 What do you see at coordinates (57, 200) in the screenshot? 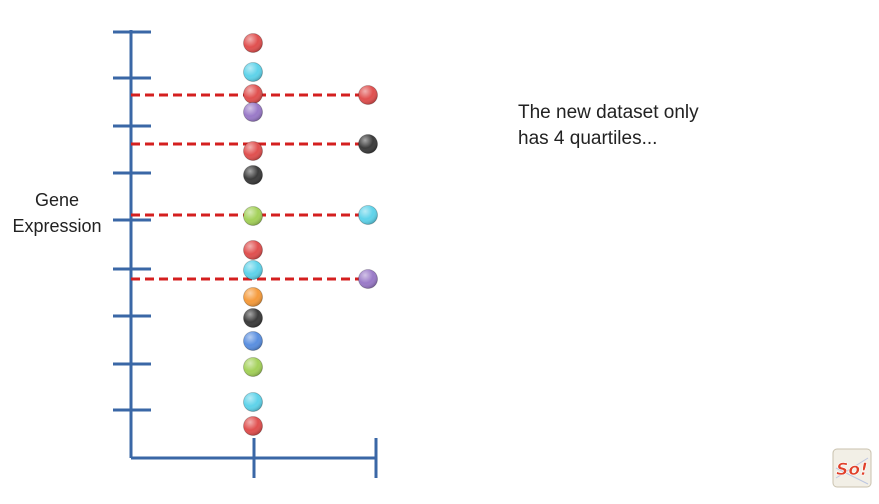
I see `y-axis-label-line1: Gene` at bounding box center [57, 200].